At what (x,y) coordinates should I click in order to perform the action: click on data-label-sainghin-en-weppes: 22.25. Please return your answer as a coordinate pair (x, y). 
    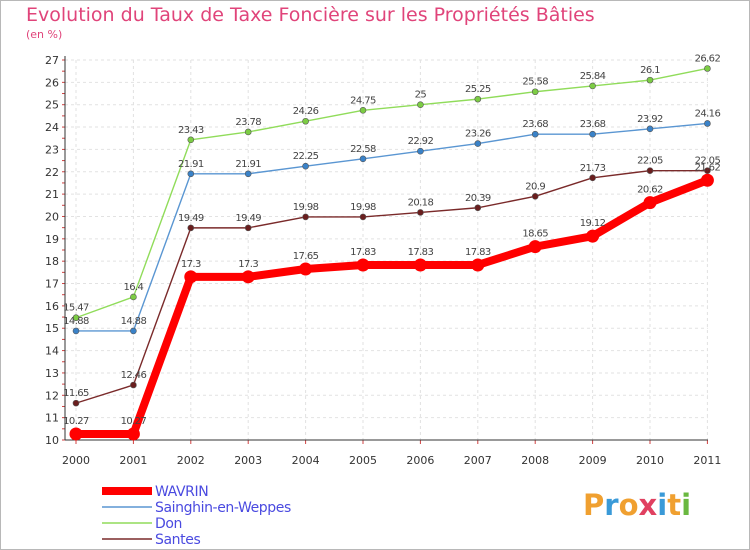
    Looking at the image, I should click on (306, 156).